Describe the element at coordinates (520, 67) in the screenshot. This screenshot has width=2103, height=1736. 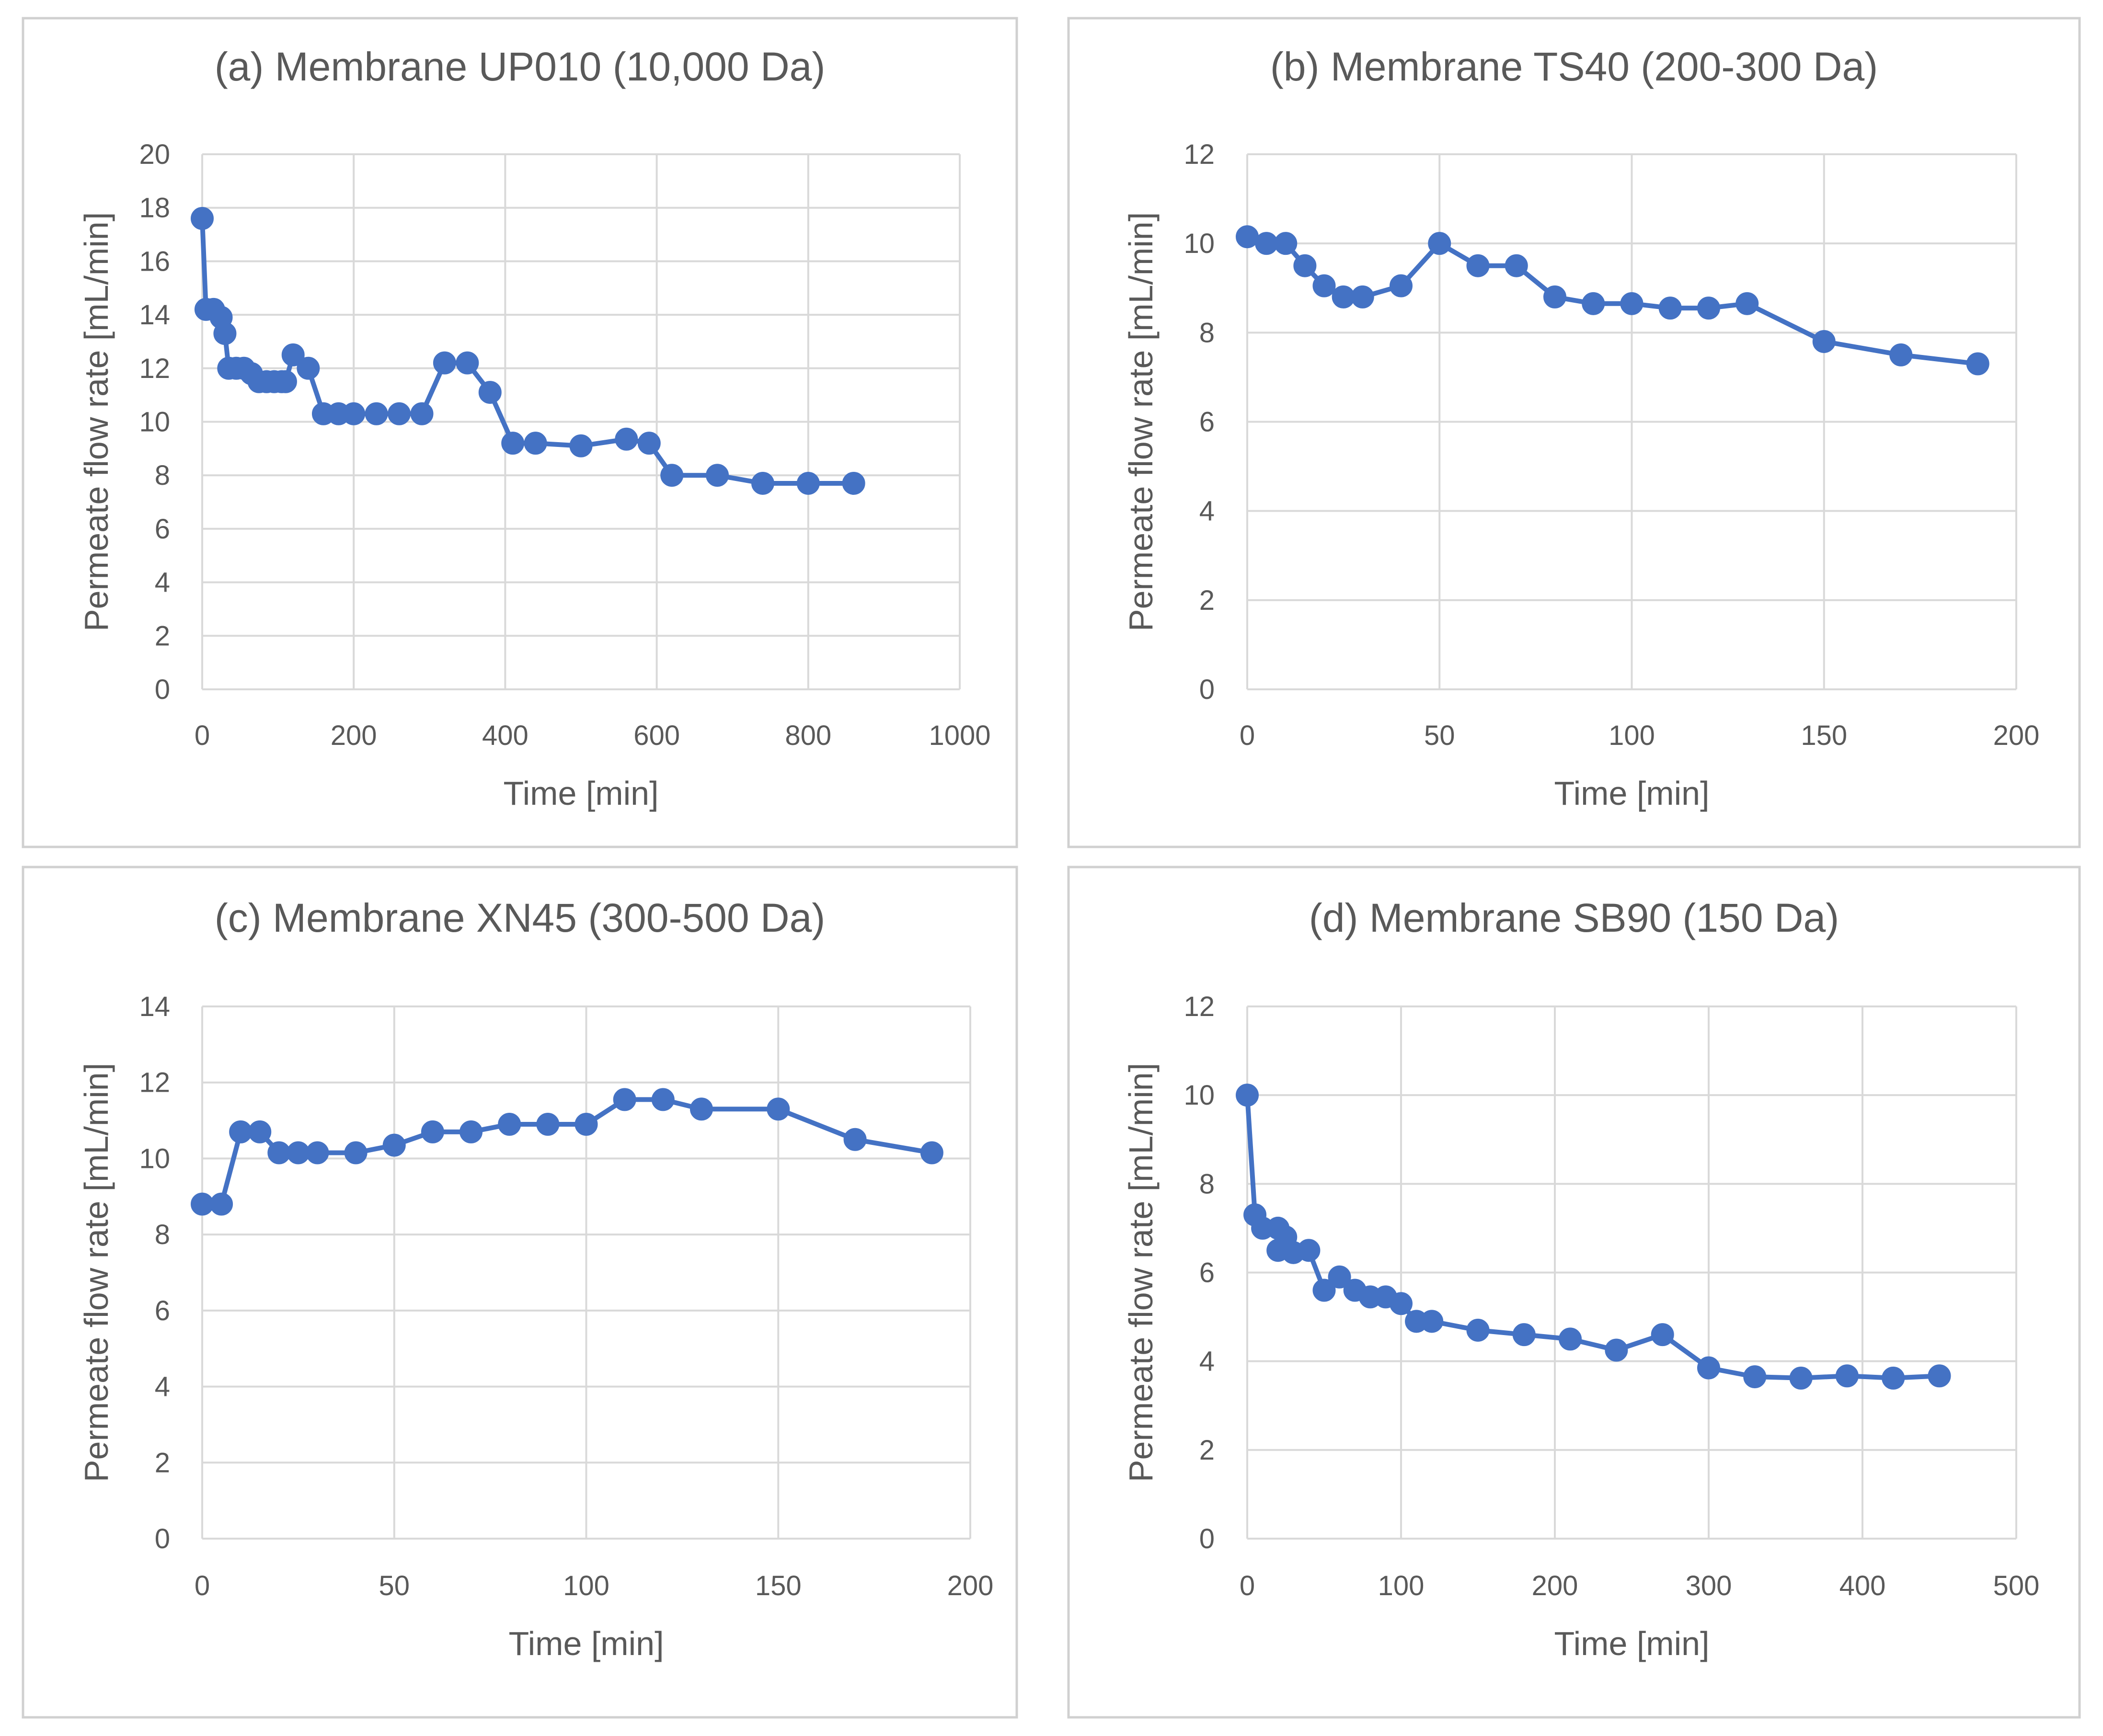
I see `chart-title: (a) Membrane UP010 (10,000 Da)` at that location.